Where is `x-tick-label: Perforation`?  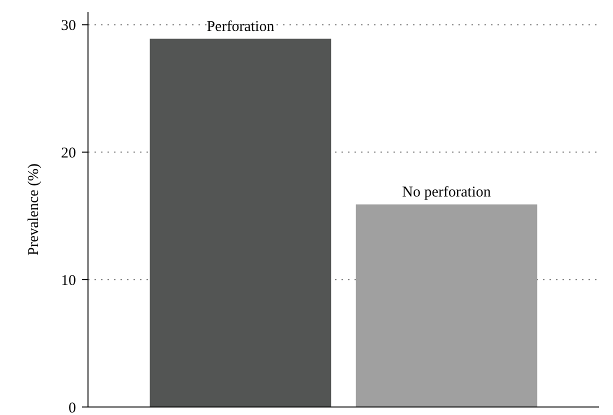
x-tick-label: Perforation is located at coordinates (240, 26).